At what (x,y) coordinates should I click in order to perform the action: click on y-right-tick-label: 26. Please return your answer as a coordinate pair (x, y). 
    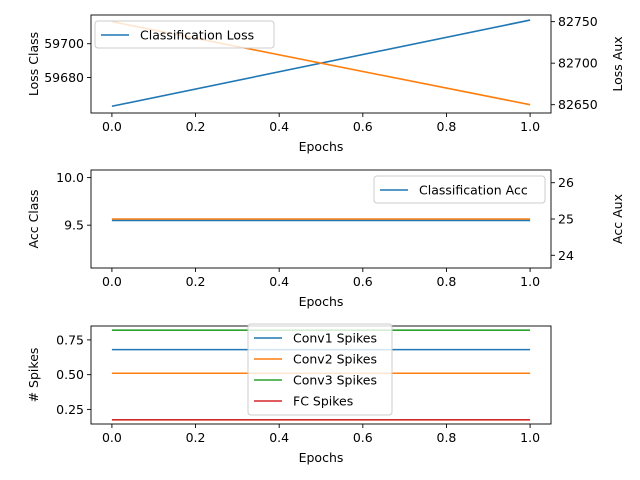
    Looking at the image, I should click on (566, 182).